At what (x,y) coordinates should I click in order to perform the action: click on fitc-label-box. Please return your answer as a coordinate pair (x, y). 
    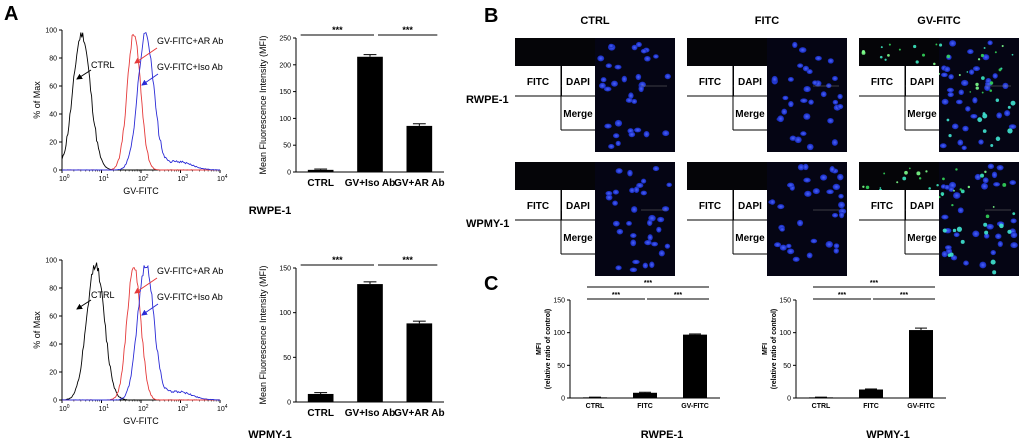
    Looking at the image, I should click on (882, 81).